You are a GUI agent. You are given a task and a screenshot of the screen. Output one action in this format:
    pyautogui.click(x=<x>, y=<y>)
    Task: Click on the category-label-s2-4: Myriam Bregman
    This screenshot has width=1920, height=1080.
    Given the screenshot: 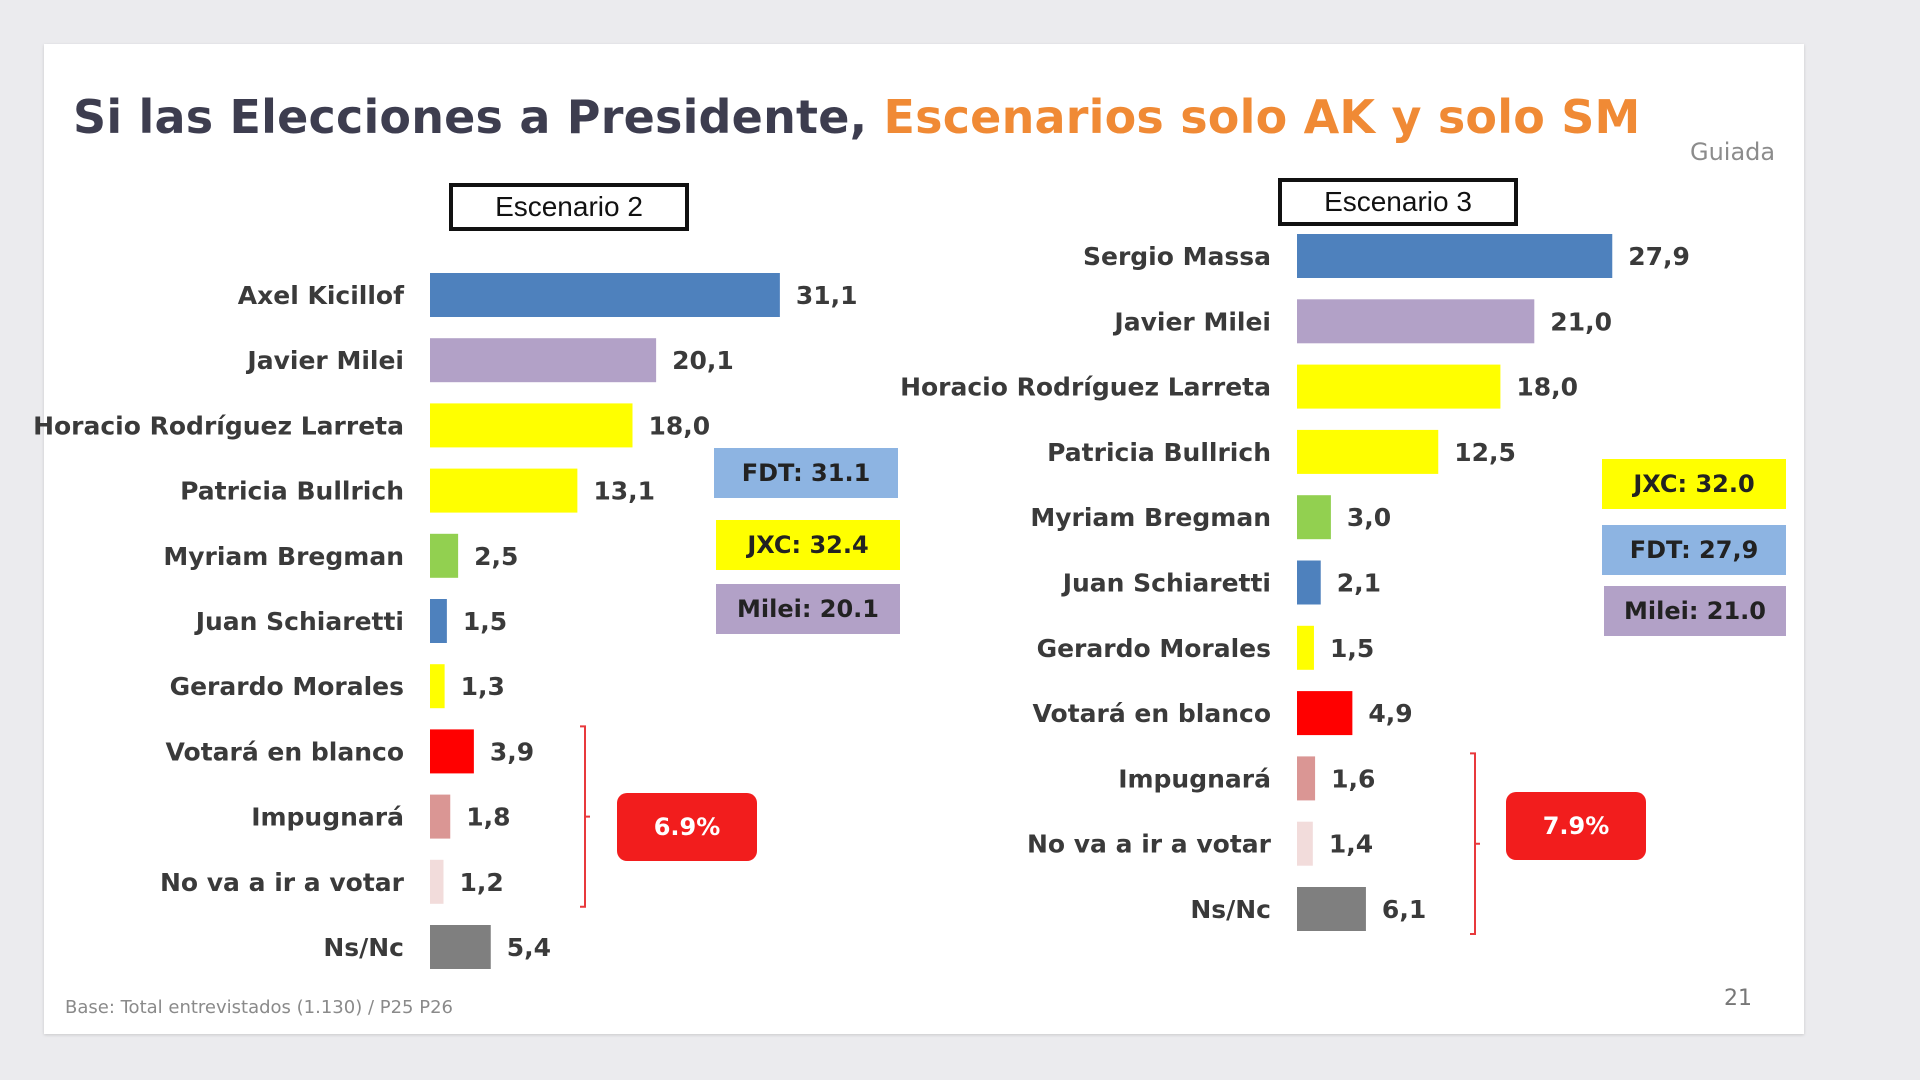 What is the action you would take?
    pyautogui.click(x=283, y=556)
    